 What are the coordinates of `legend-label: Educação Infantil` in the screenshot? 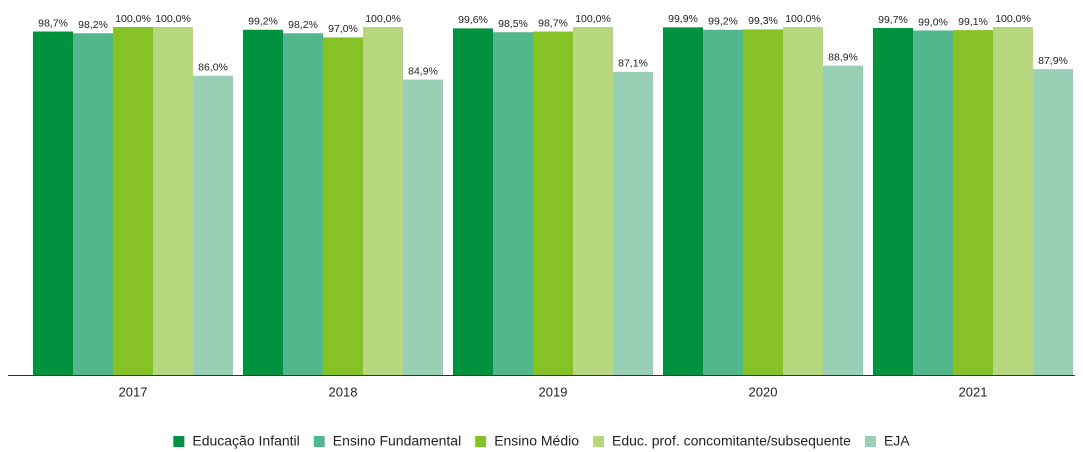 It's located at (245, 441).